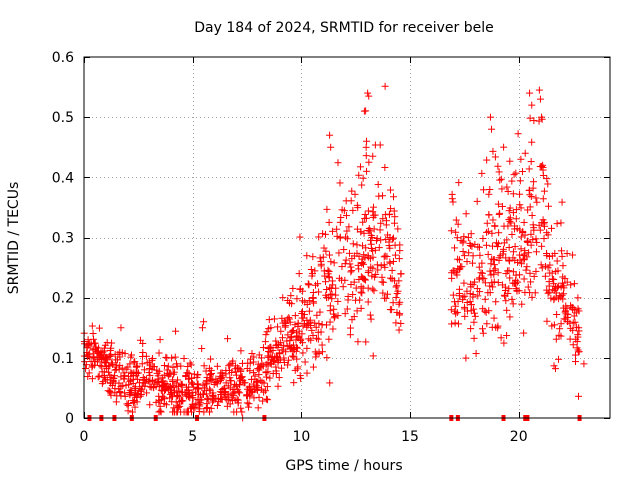 The height and width of the screenshot is (480, 640). I want to click on y-tick-label: 0.4, so click(63, 178).